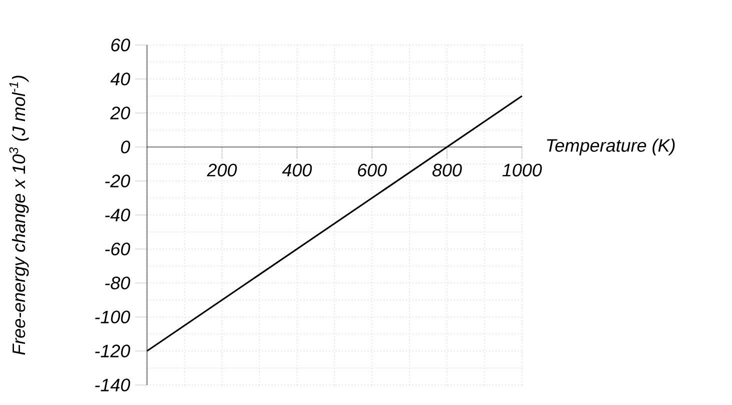 The image size is (732, 405). Describe the element at coordinates (120, 45) in the screenshot. I see `y-tick-label: 60` at that location.